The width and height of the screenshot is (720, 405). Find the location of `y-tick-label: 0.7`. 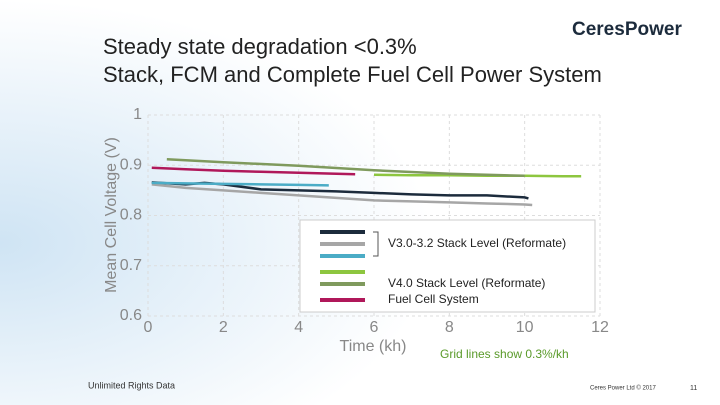

y-tick-label: 0.7 is located at coordinates (131, 265).